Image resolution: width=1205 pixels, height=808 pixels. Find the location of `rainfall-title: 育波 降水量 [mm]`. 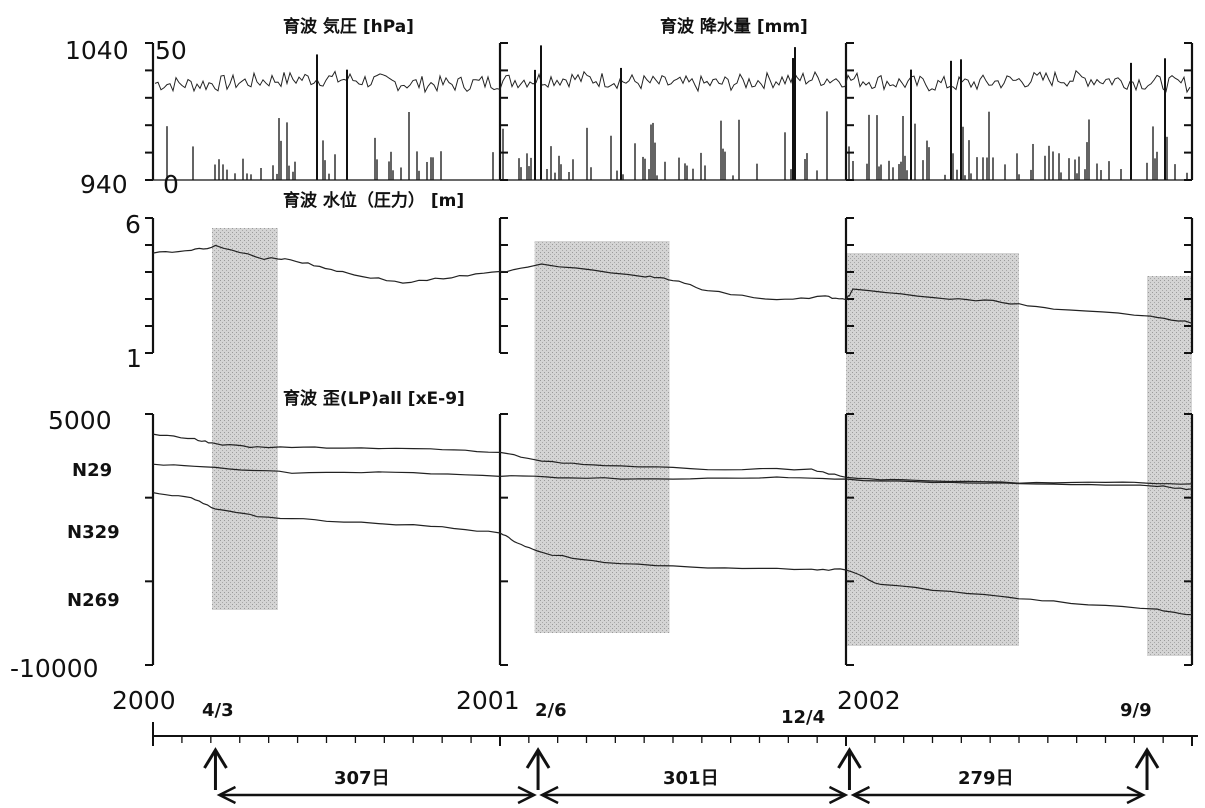

rainfall-title: 育波 降水量 [mm] is located at coordinates (734, 27).